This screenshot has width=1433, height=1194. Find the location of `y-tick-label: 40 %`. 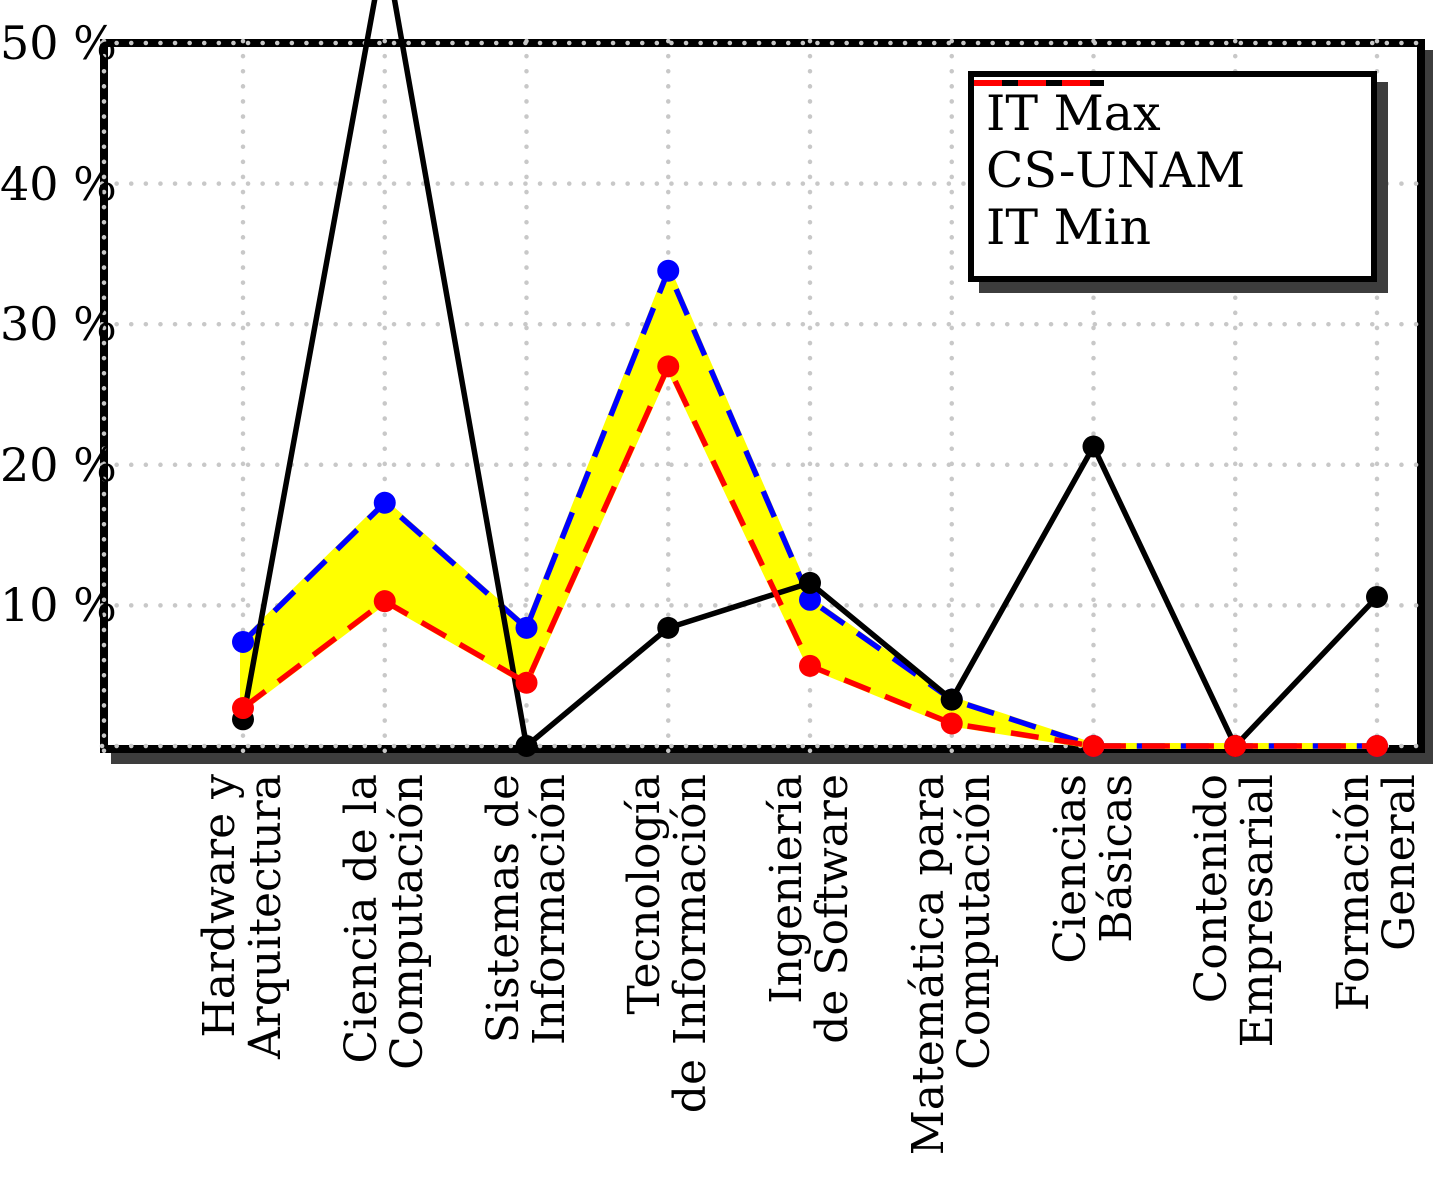

y-tick-label: 40 % is located at coordinates (58, 183).